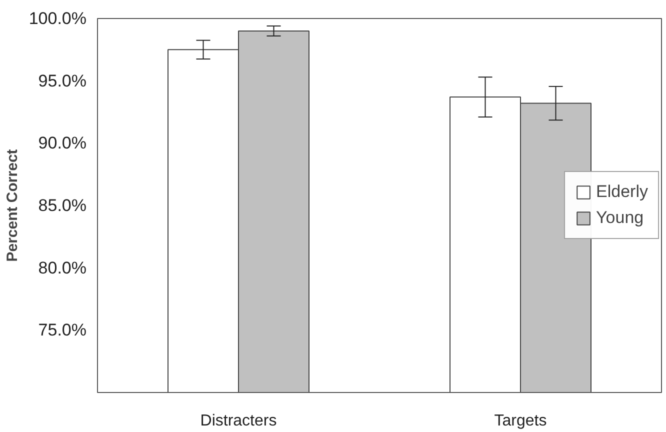  Describe the element at coordinates (62, 268) in the screenshot. I see `y-tick-label: 80.0%` at that location.